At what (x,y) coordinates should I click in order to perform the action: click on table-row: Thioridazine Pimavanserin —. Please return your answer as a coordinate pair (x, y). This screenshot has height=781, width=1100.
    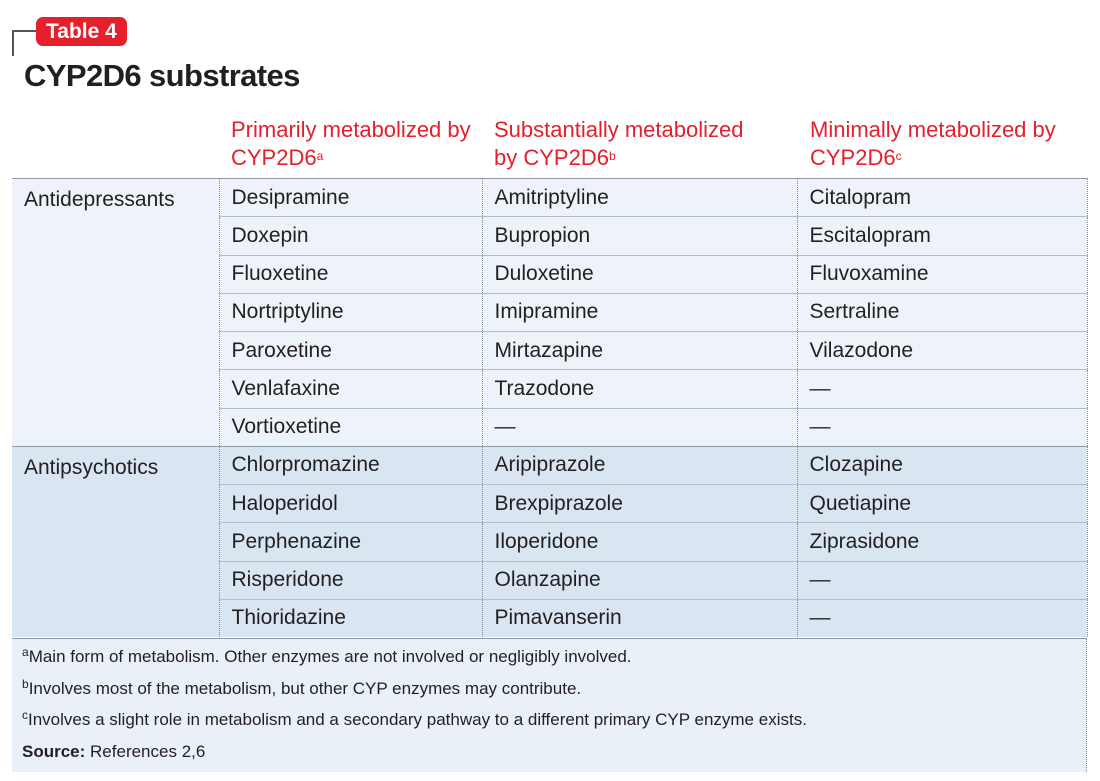
    Looking at the image, I should click on (549, 617).